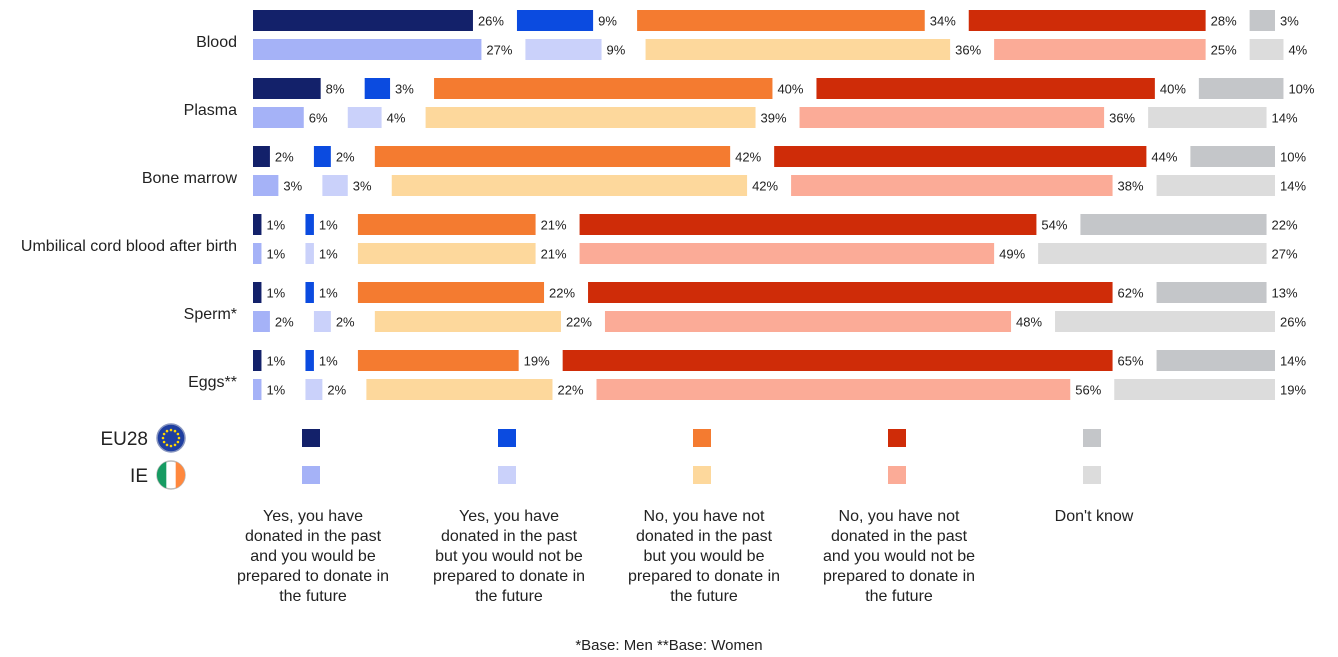  What do you see at coordinates (1285, 254) in the screenshot?
I see `data-label: 27%` at bounding box center [1285, 254].